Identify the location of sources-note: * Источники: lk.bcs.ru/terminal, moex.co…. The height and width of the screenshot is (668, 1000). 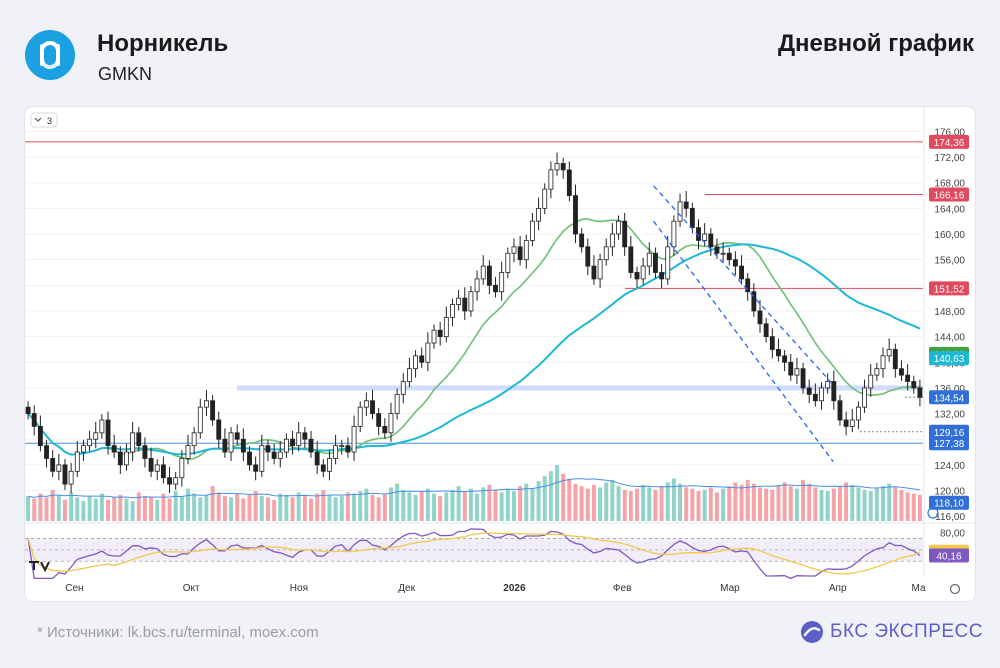
(178, 632).